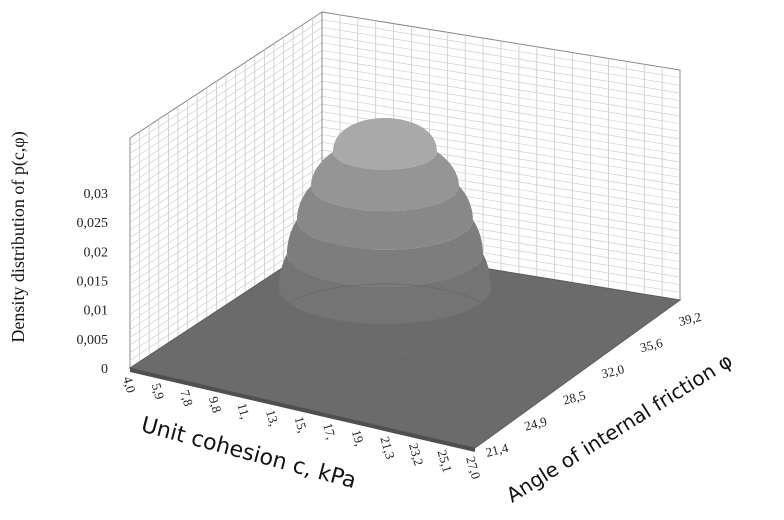 The image size is (784, 520). I want to click on z-tick-labels: 0 0,005 0,01 0,015 0,02 0,025 0,03, so click(93, 282).